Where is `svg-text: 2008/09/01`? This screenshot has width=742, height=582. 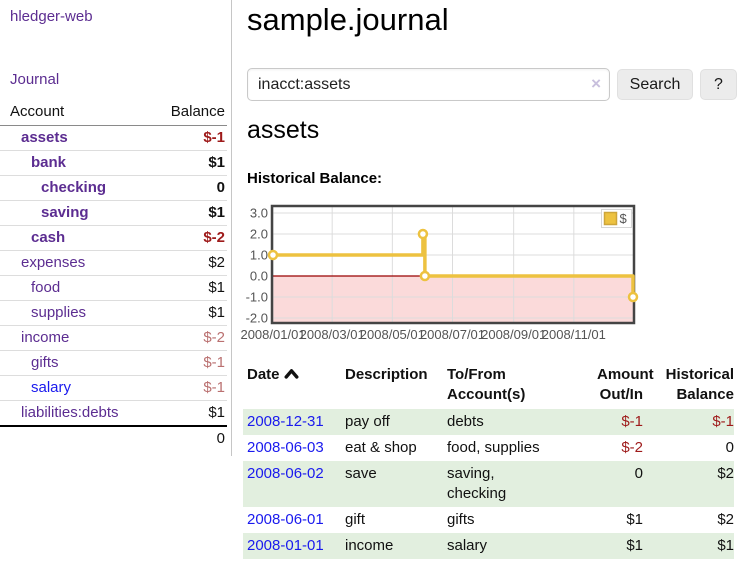 svg-text: 2008/09/01 is located at coordinates (513, 334).